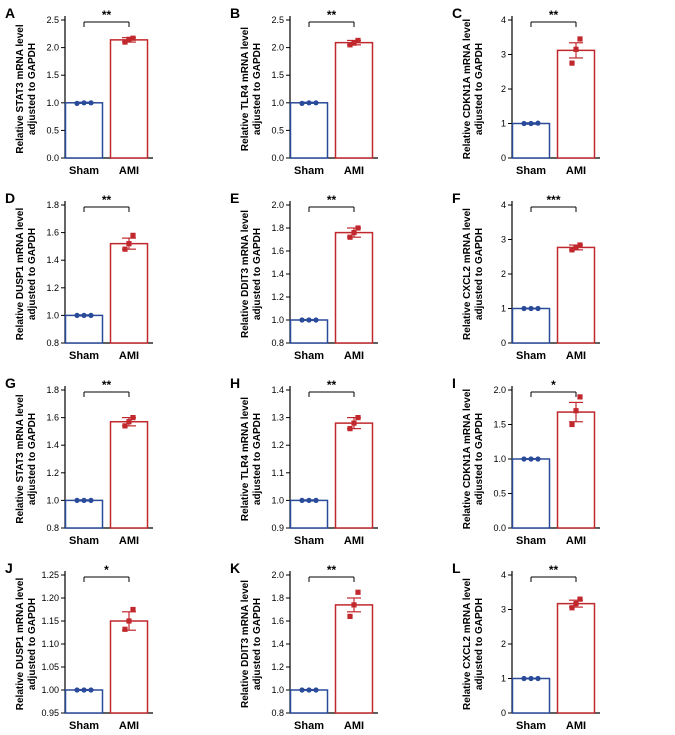 This screenshot has height=735, width=675. Describe the element at coordinates (234, 198) in the screenshot. I see `panel-letter: E` at that location.